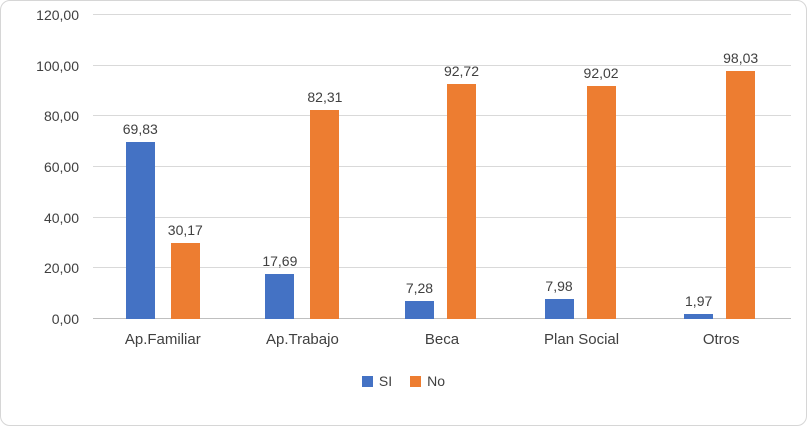 The image size is (807, 426). I want to click on bar-value-label: 92,02, so click(601, 72).